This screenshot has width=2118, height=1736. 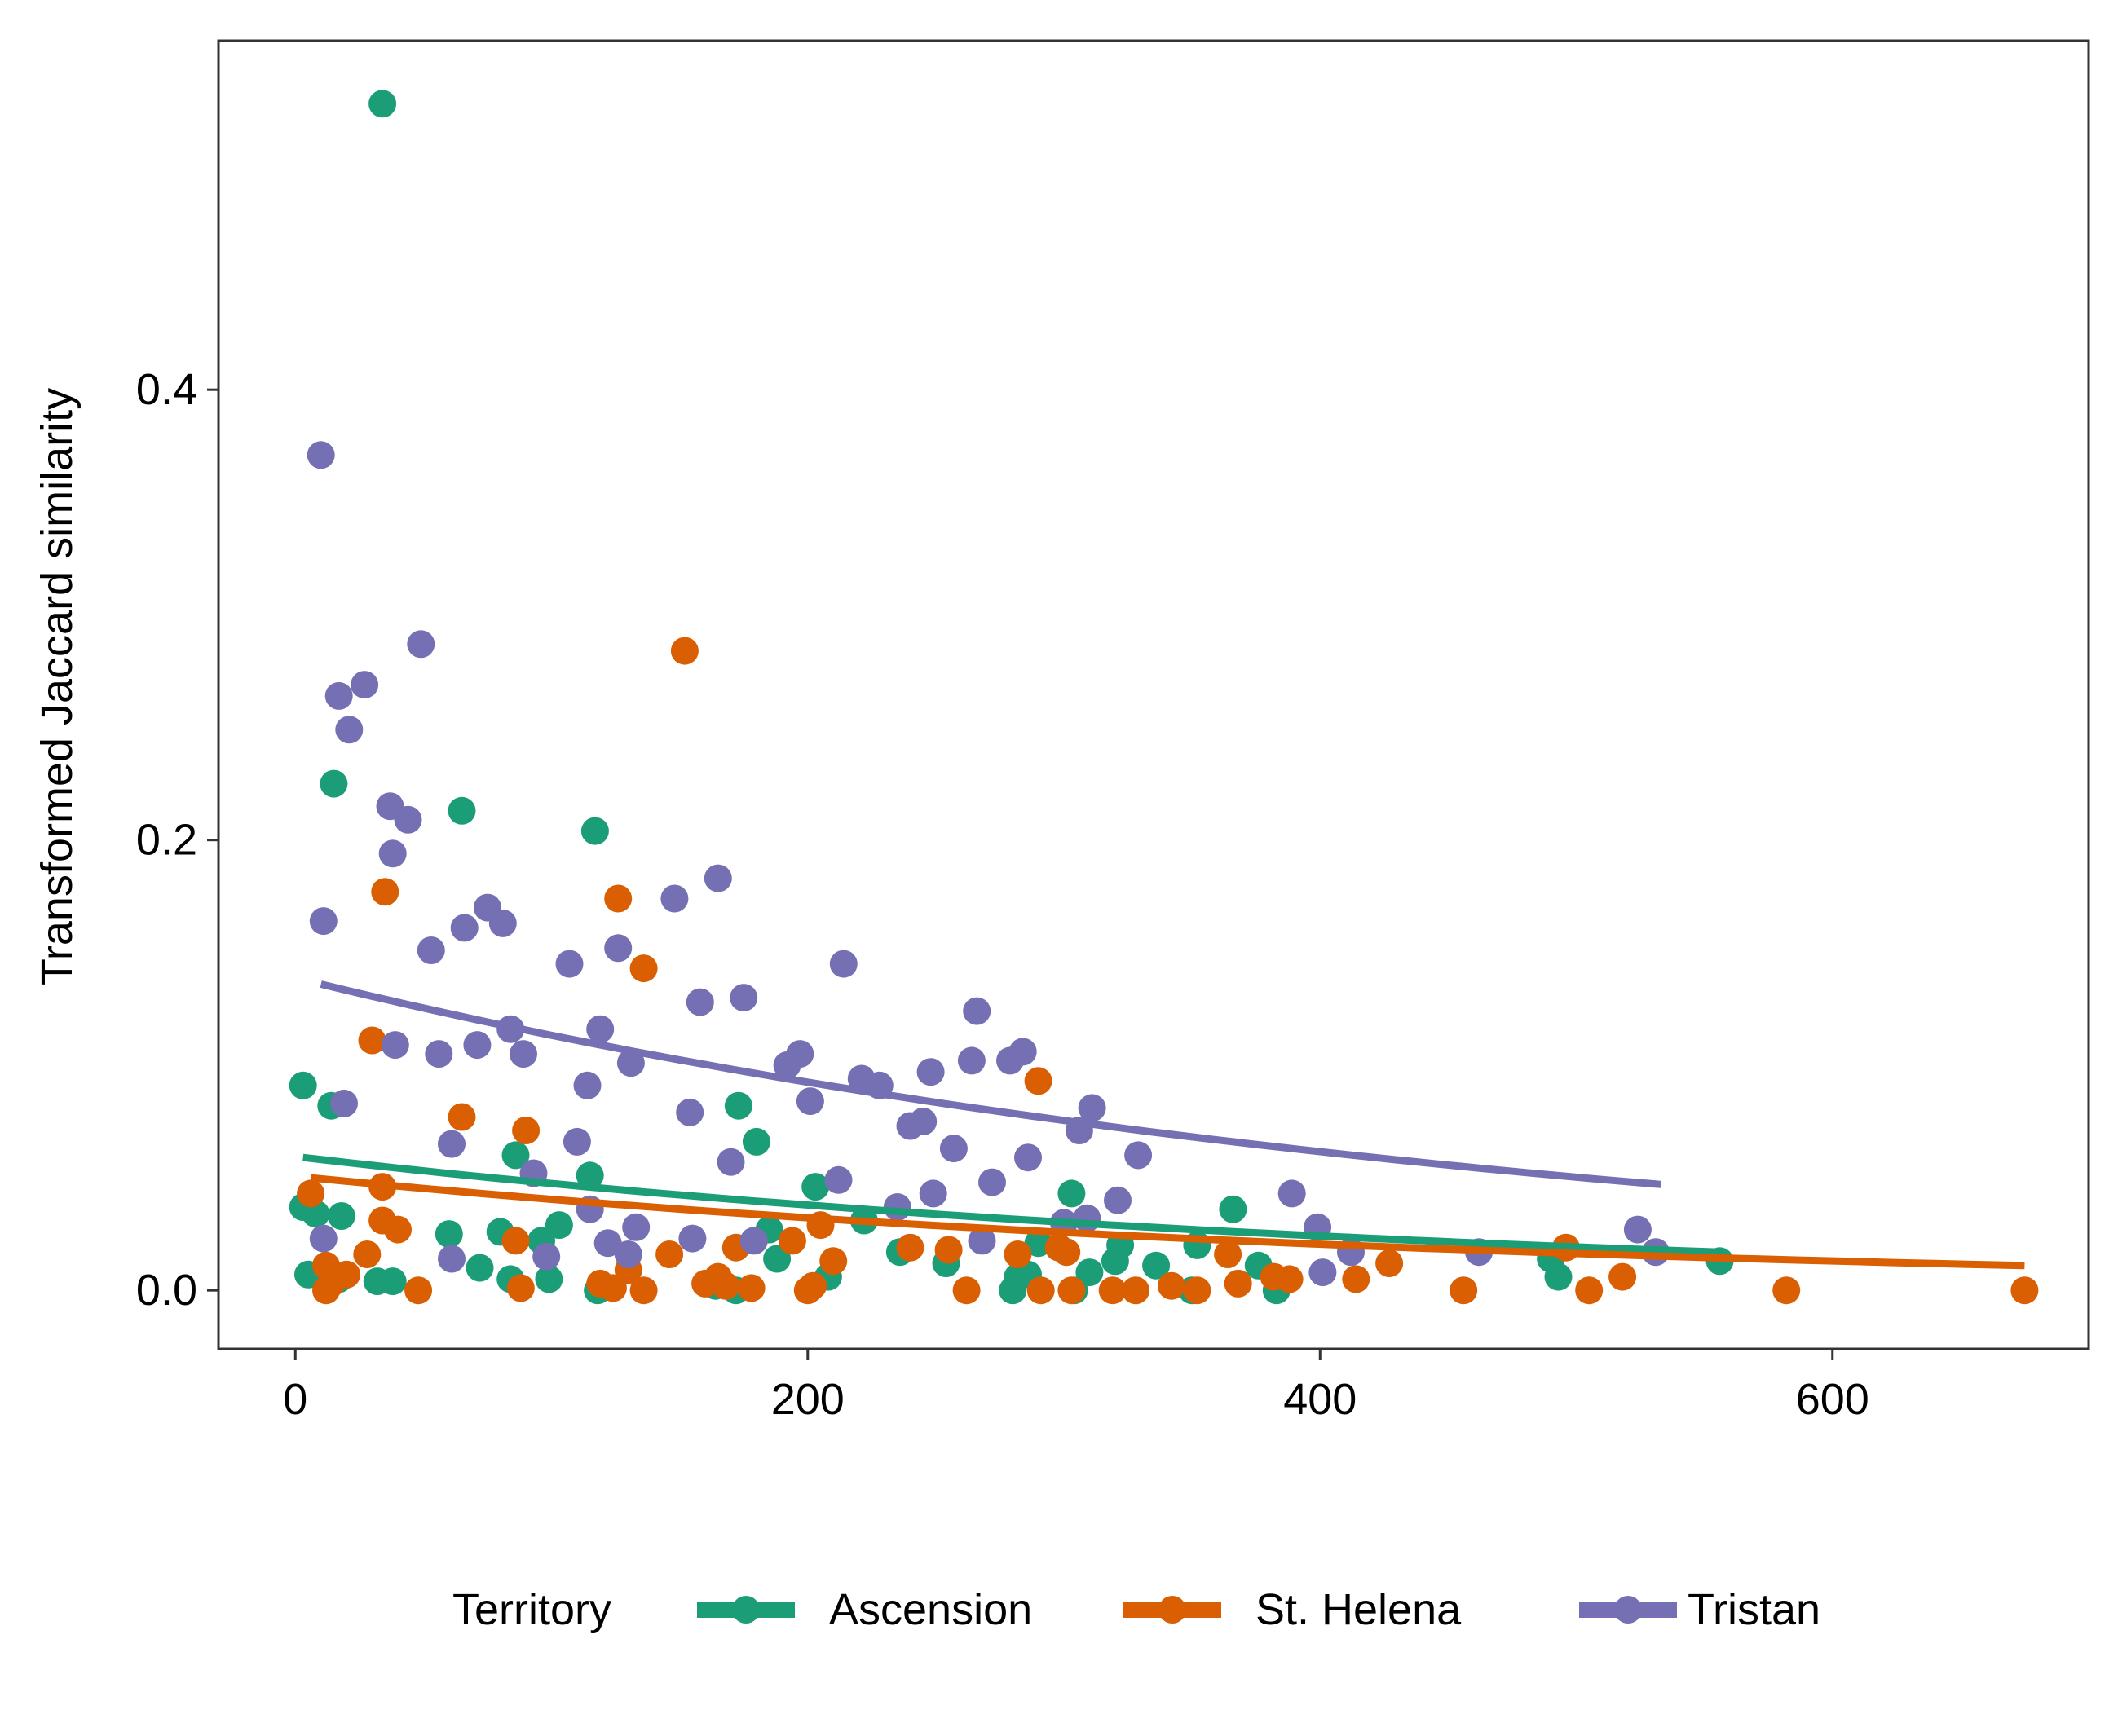 I want to click on trend-line-tristan, so click(x=991, y=1084).